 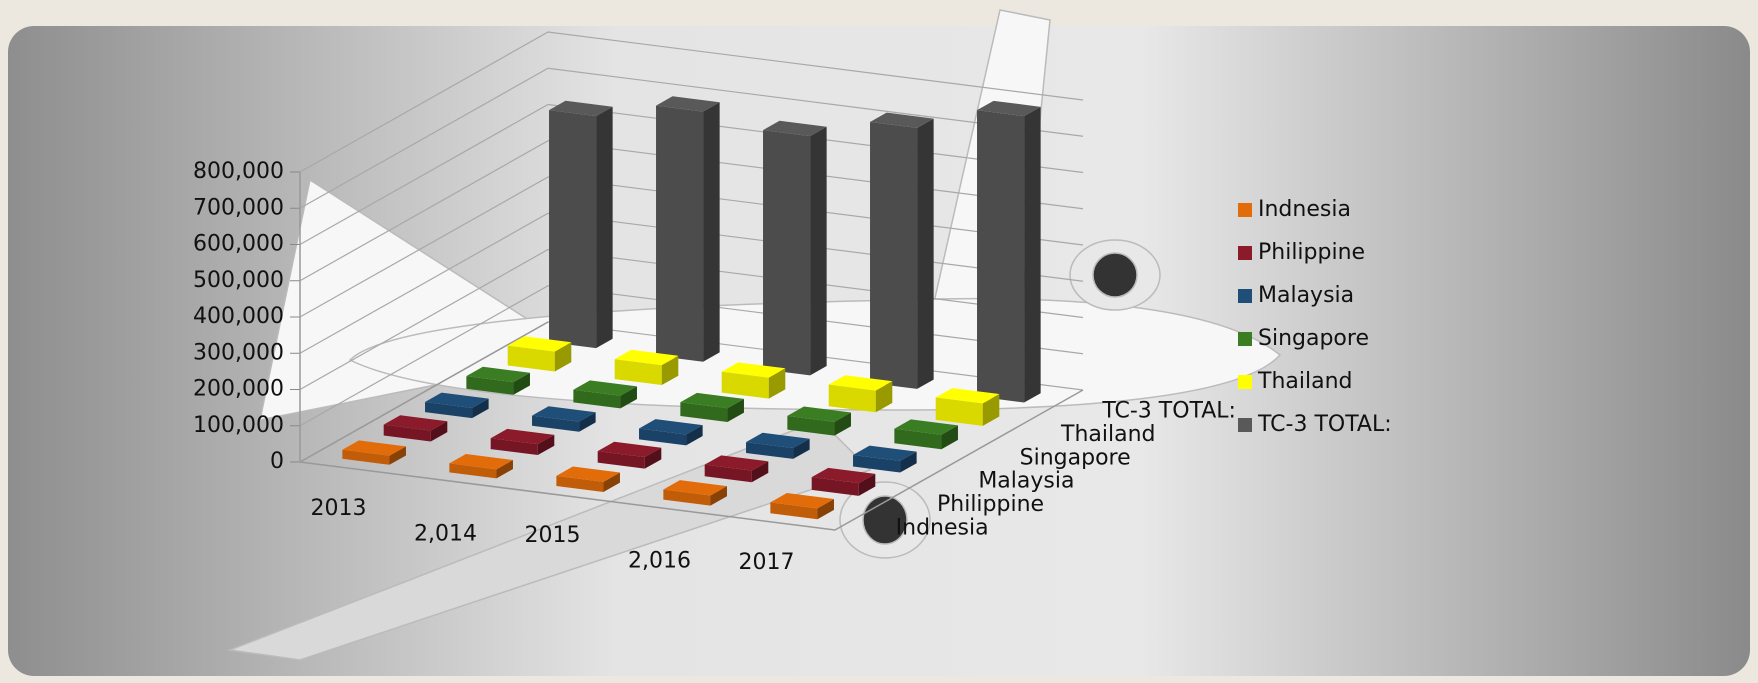 What do you see at coordinates (1306, 295) in the screenshot?
I see `legend-label: Malaysia` at bounding box center [1306, 295].